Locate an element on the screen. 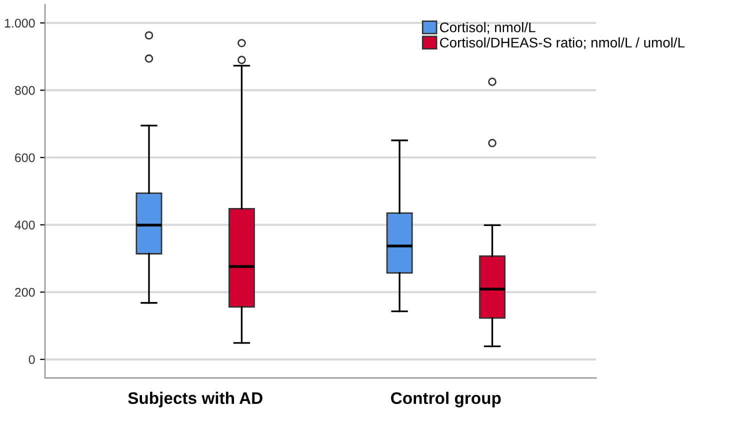  y-tick-label: 400 is located at coordinates (24, 225).